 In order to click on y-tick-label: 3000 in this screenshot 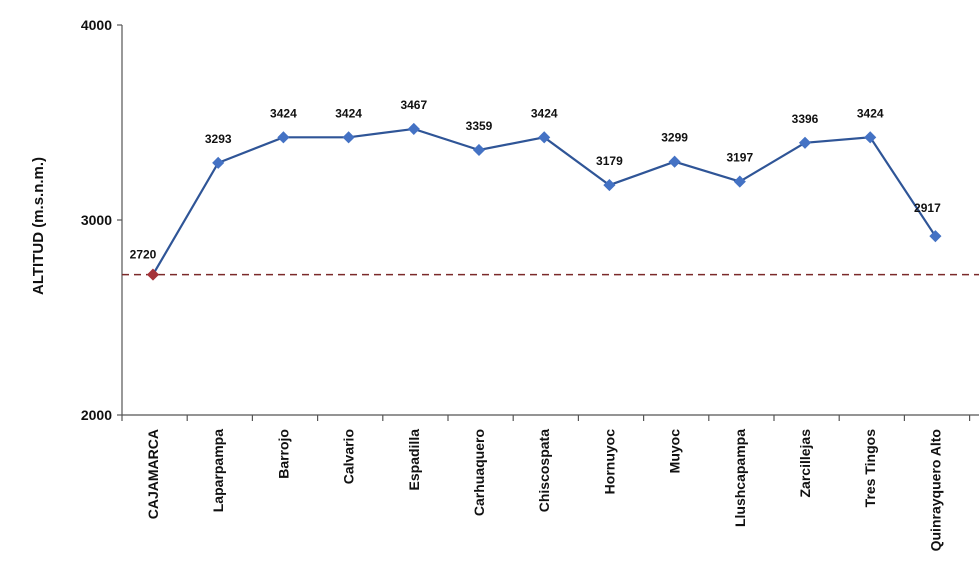, I will do `click(96, 220)`.